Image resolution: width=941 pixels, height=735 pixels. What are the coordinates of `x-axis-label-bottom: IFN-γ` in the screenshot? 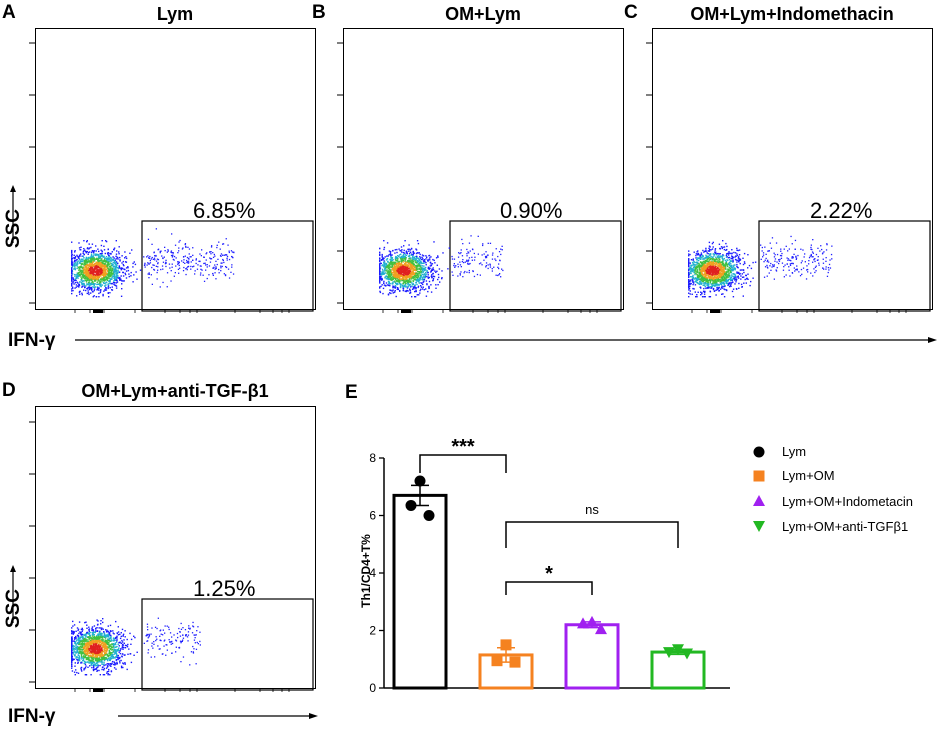 It's located at (32, 716).